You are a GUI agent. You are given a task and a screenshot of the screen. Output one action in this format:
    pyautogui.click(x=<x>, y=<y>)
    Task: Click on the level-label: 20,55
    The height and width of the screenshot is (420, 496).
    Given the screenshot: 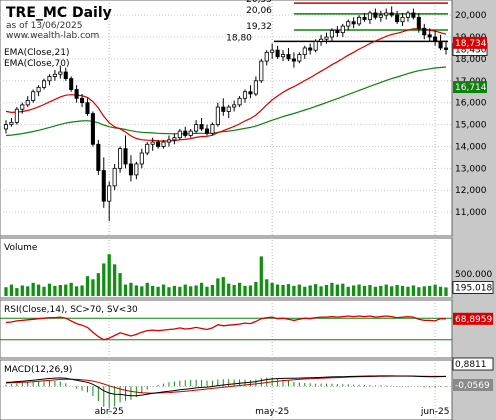 What is the action you would take?
    pyautogui.click(x=259, y=2)
    